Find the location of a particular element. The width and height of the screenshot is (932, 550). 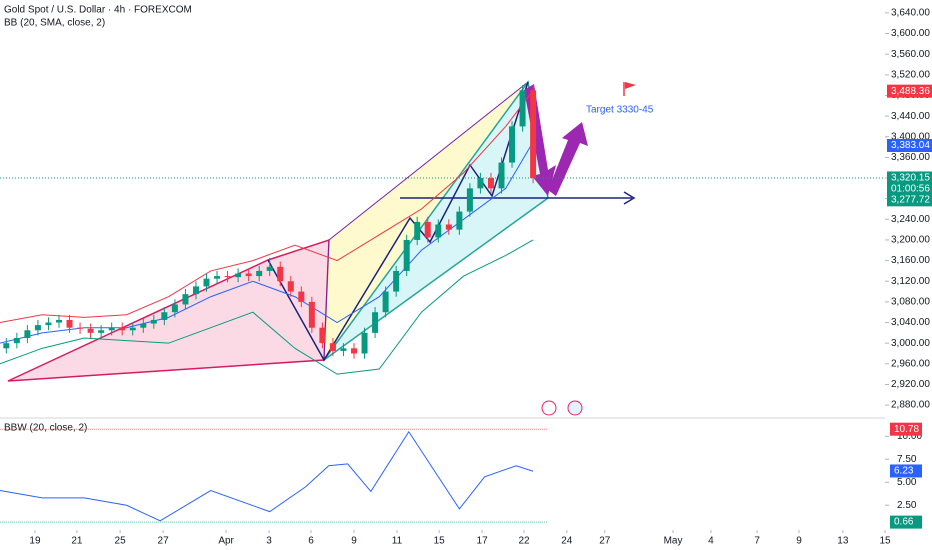

y-tick-label: 3,360.00 is located at coordinates (910, 157).